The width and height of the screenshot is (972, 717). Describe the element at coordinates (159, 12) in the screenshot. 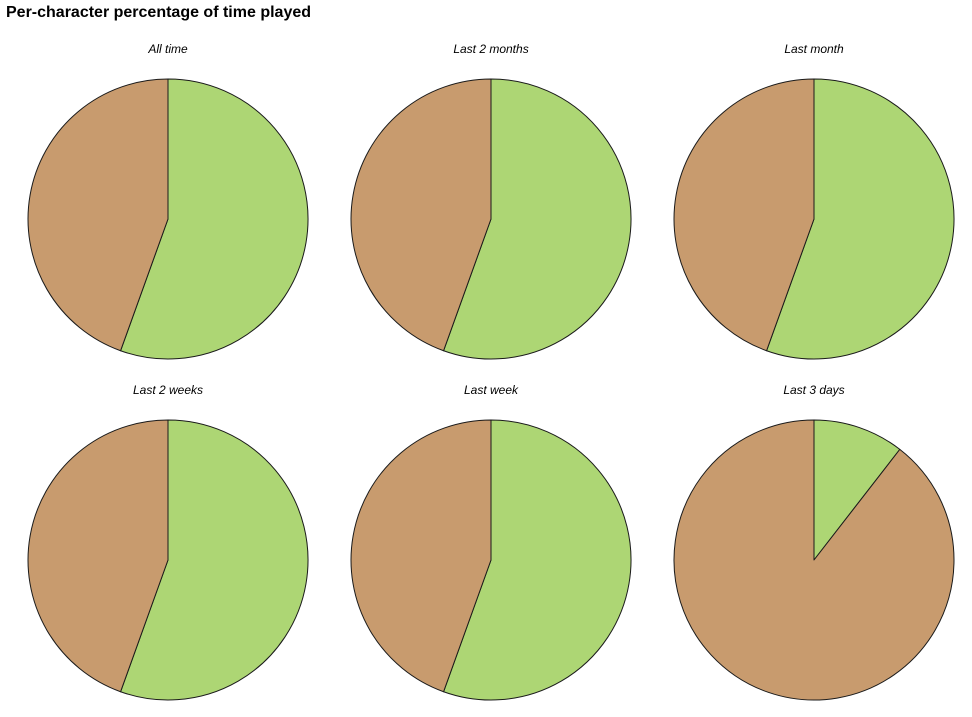

I see `chart-title: Per-character percentage of time played` at that location.